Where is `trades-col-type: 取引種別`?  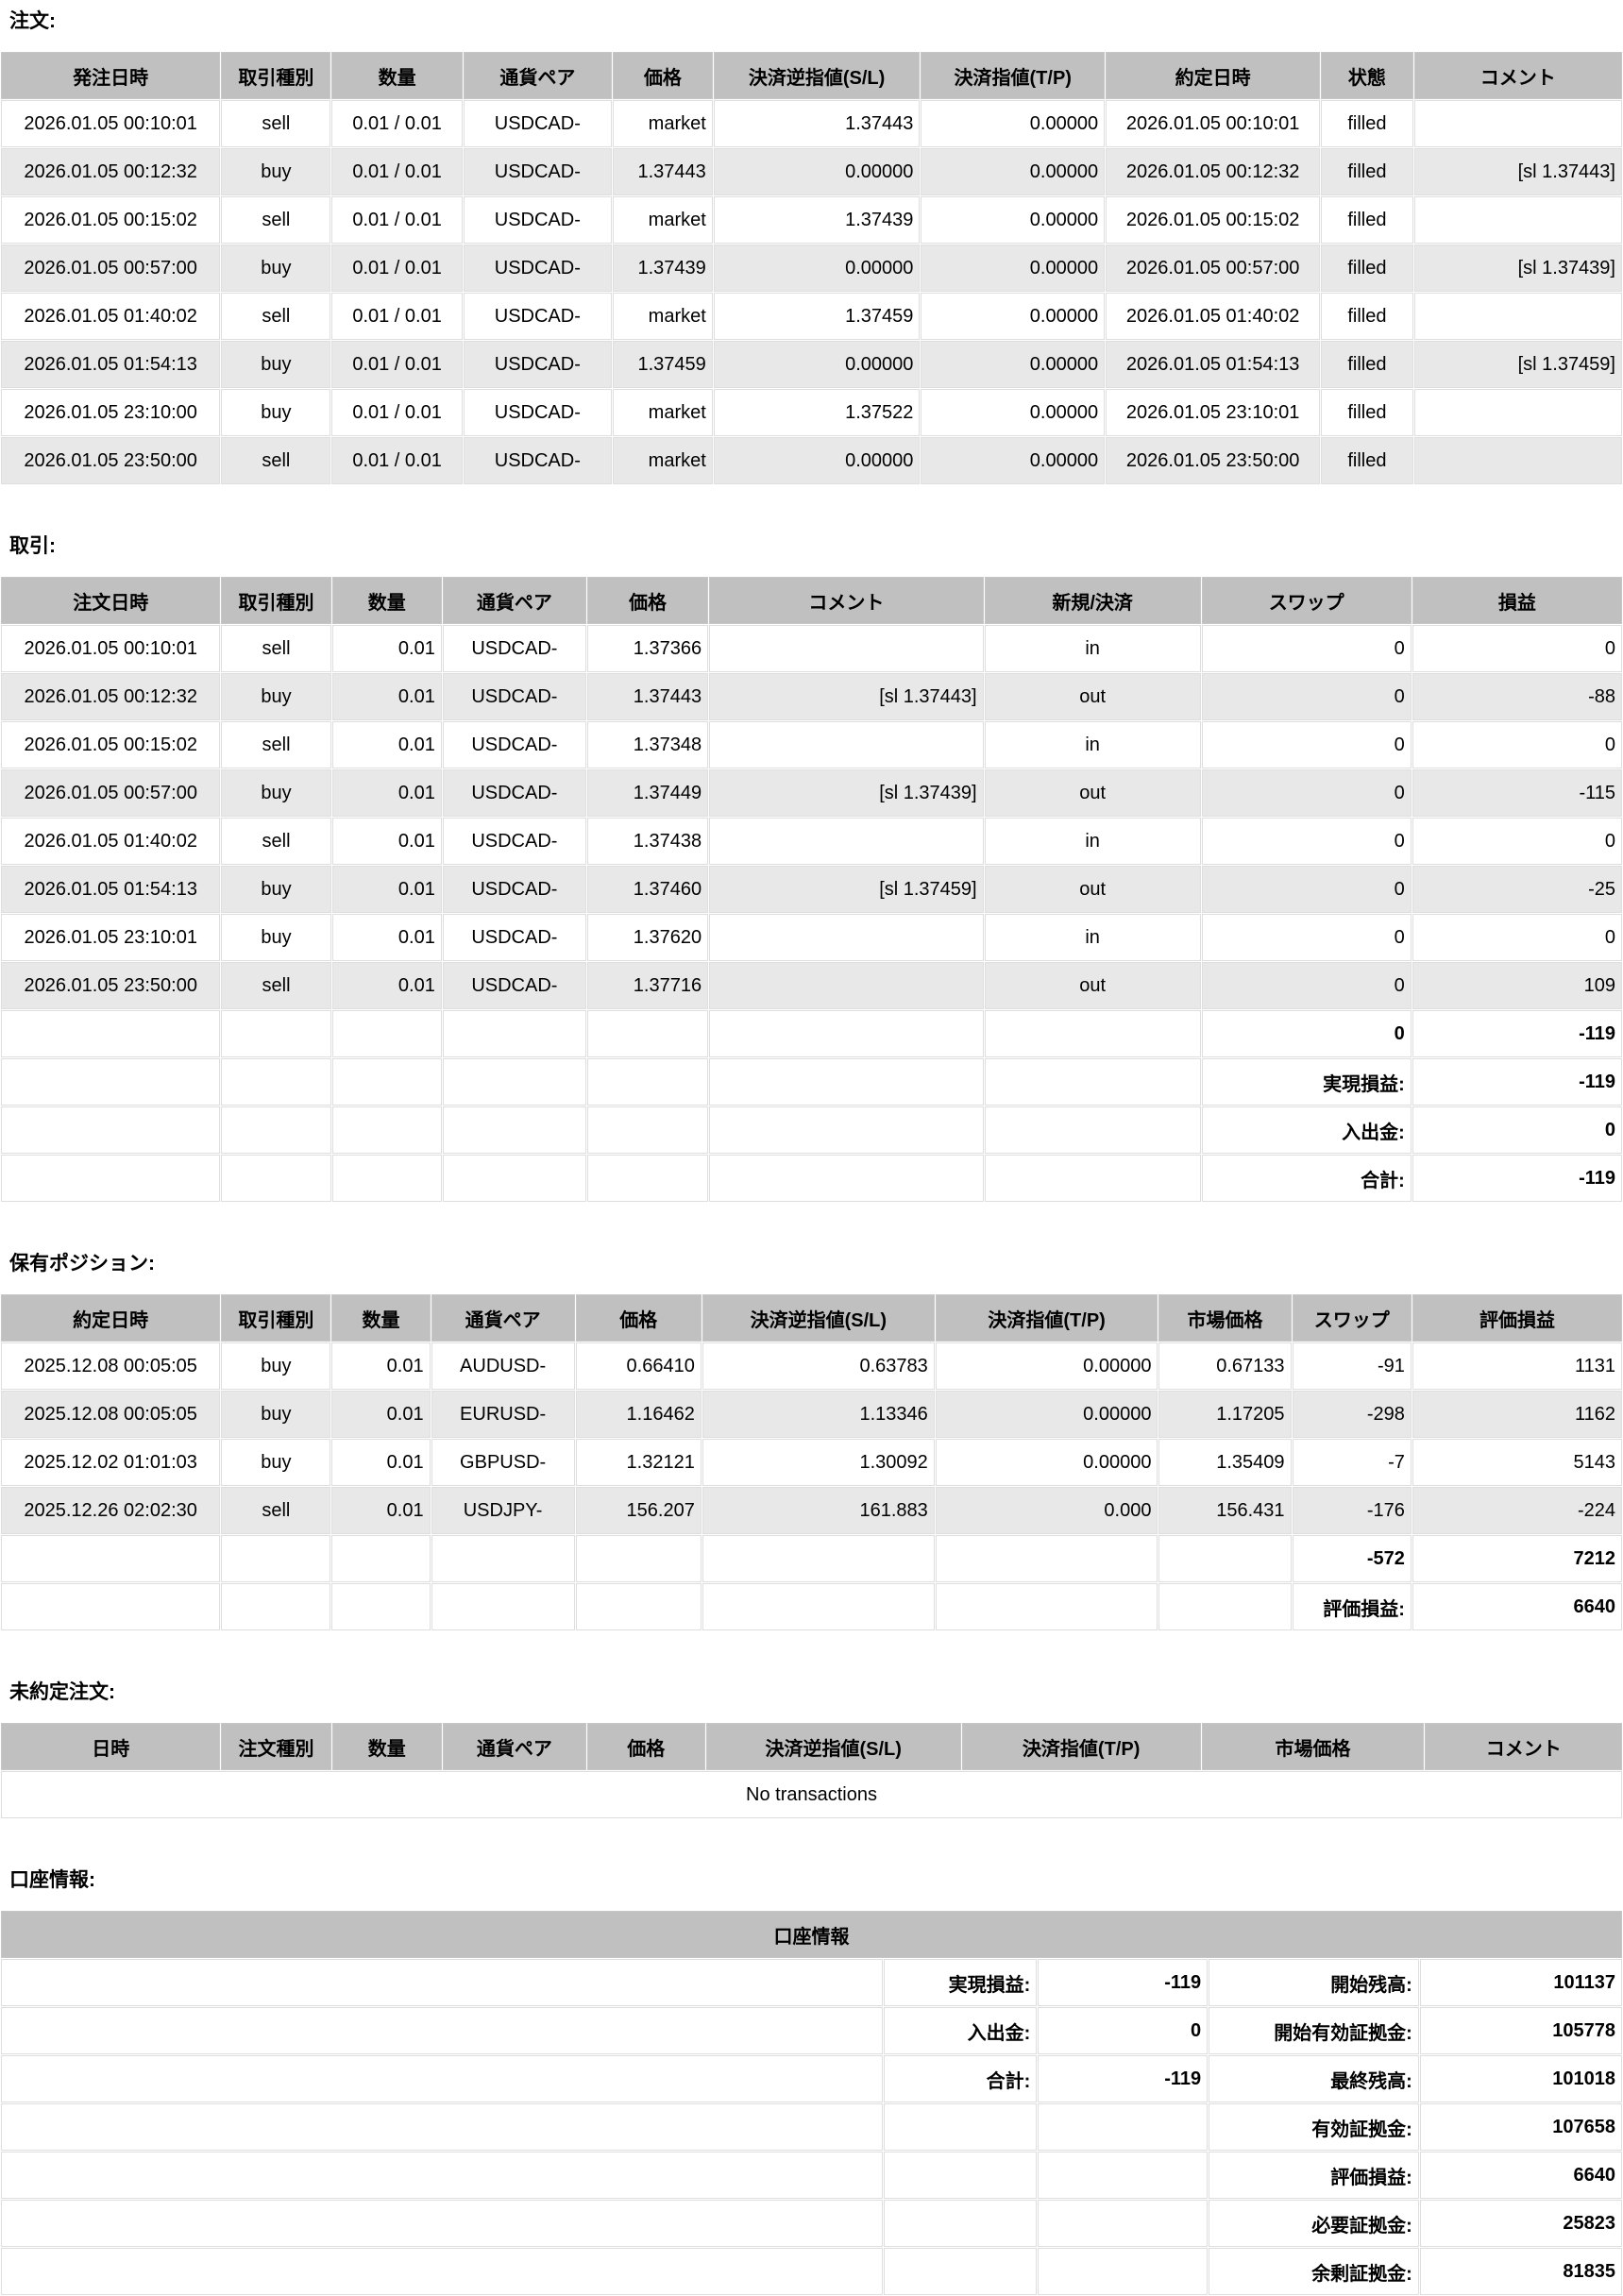 trades-col-type: 取引種別 is located at coordinates (276, 600).